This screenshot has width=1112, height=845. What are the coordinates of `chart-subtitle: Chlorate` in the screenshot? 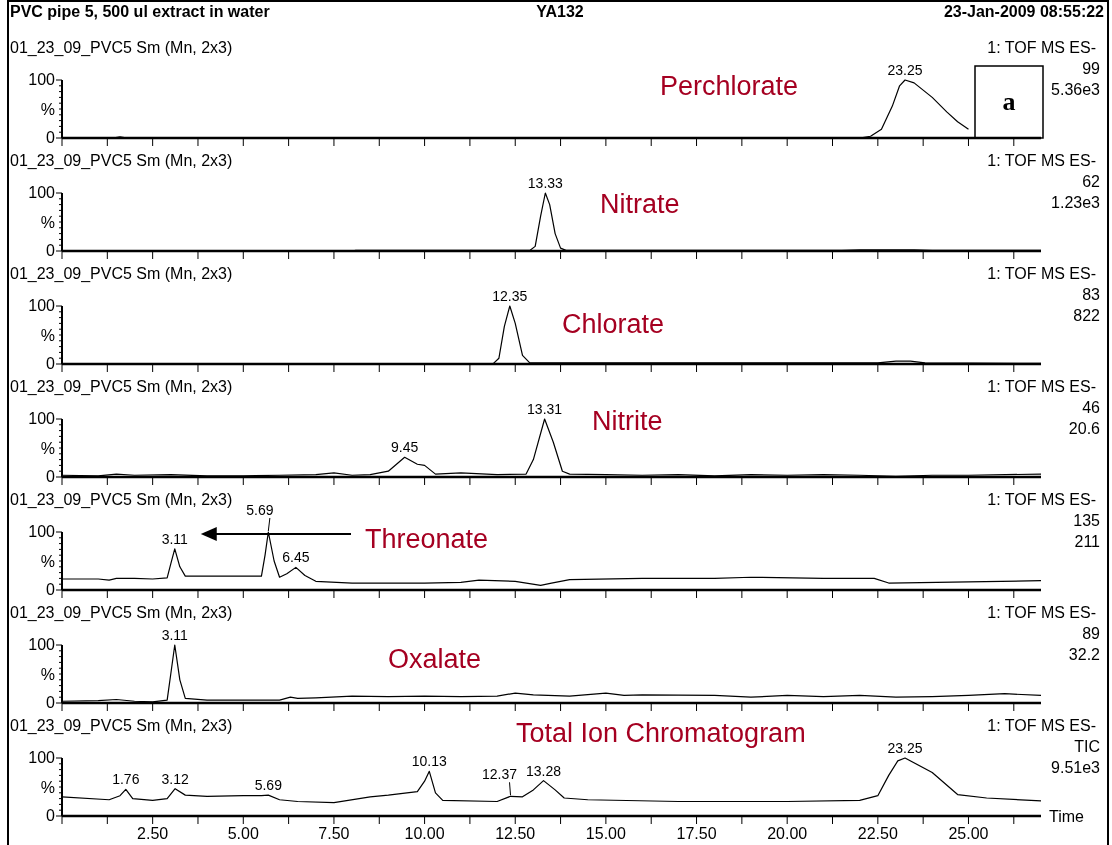 It's located at (613, 324).